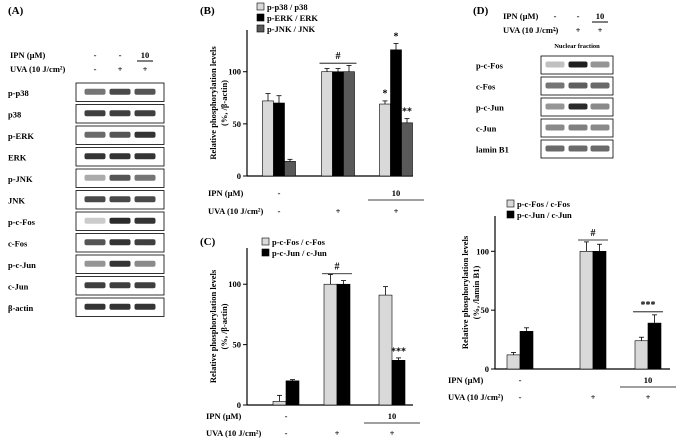 The image size is (677, 441). I want to click on panel-label: (B), so click(207, 11).